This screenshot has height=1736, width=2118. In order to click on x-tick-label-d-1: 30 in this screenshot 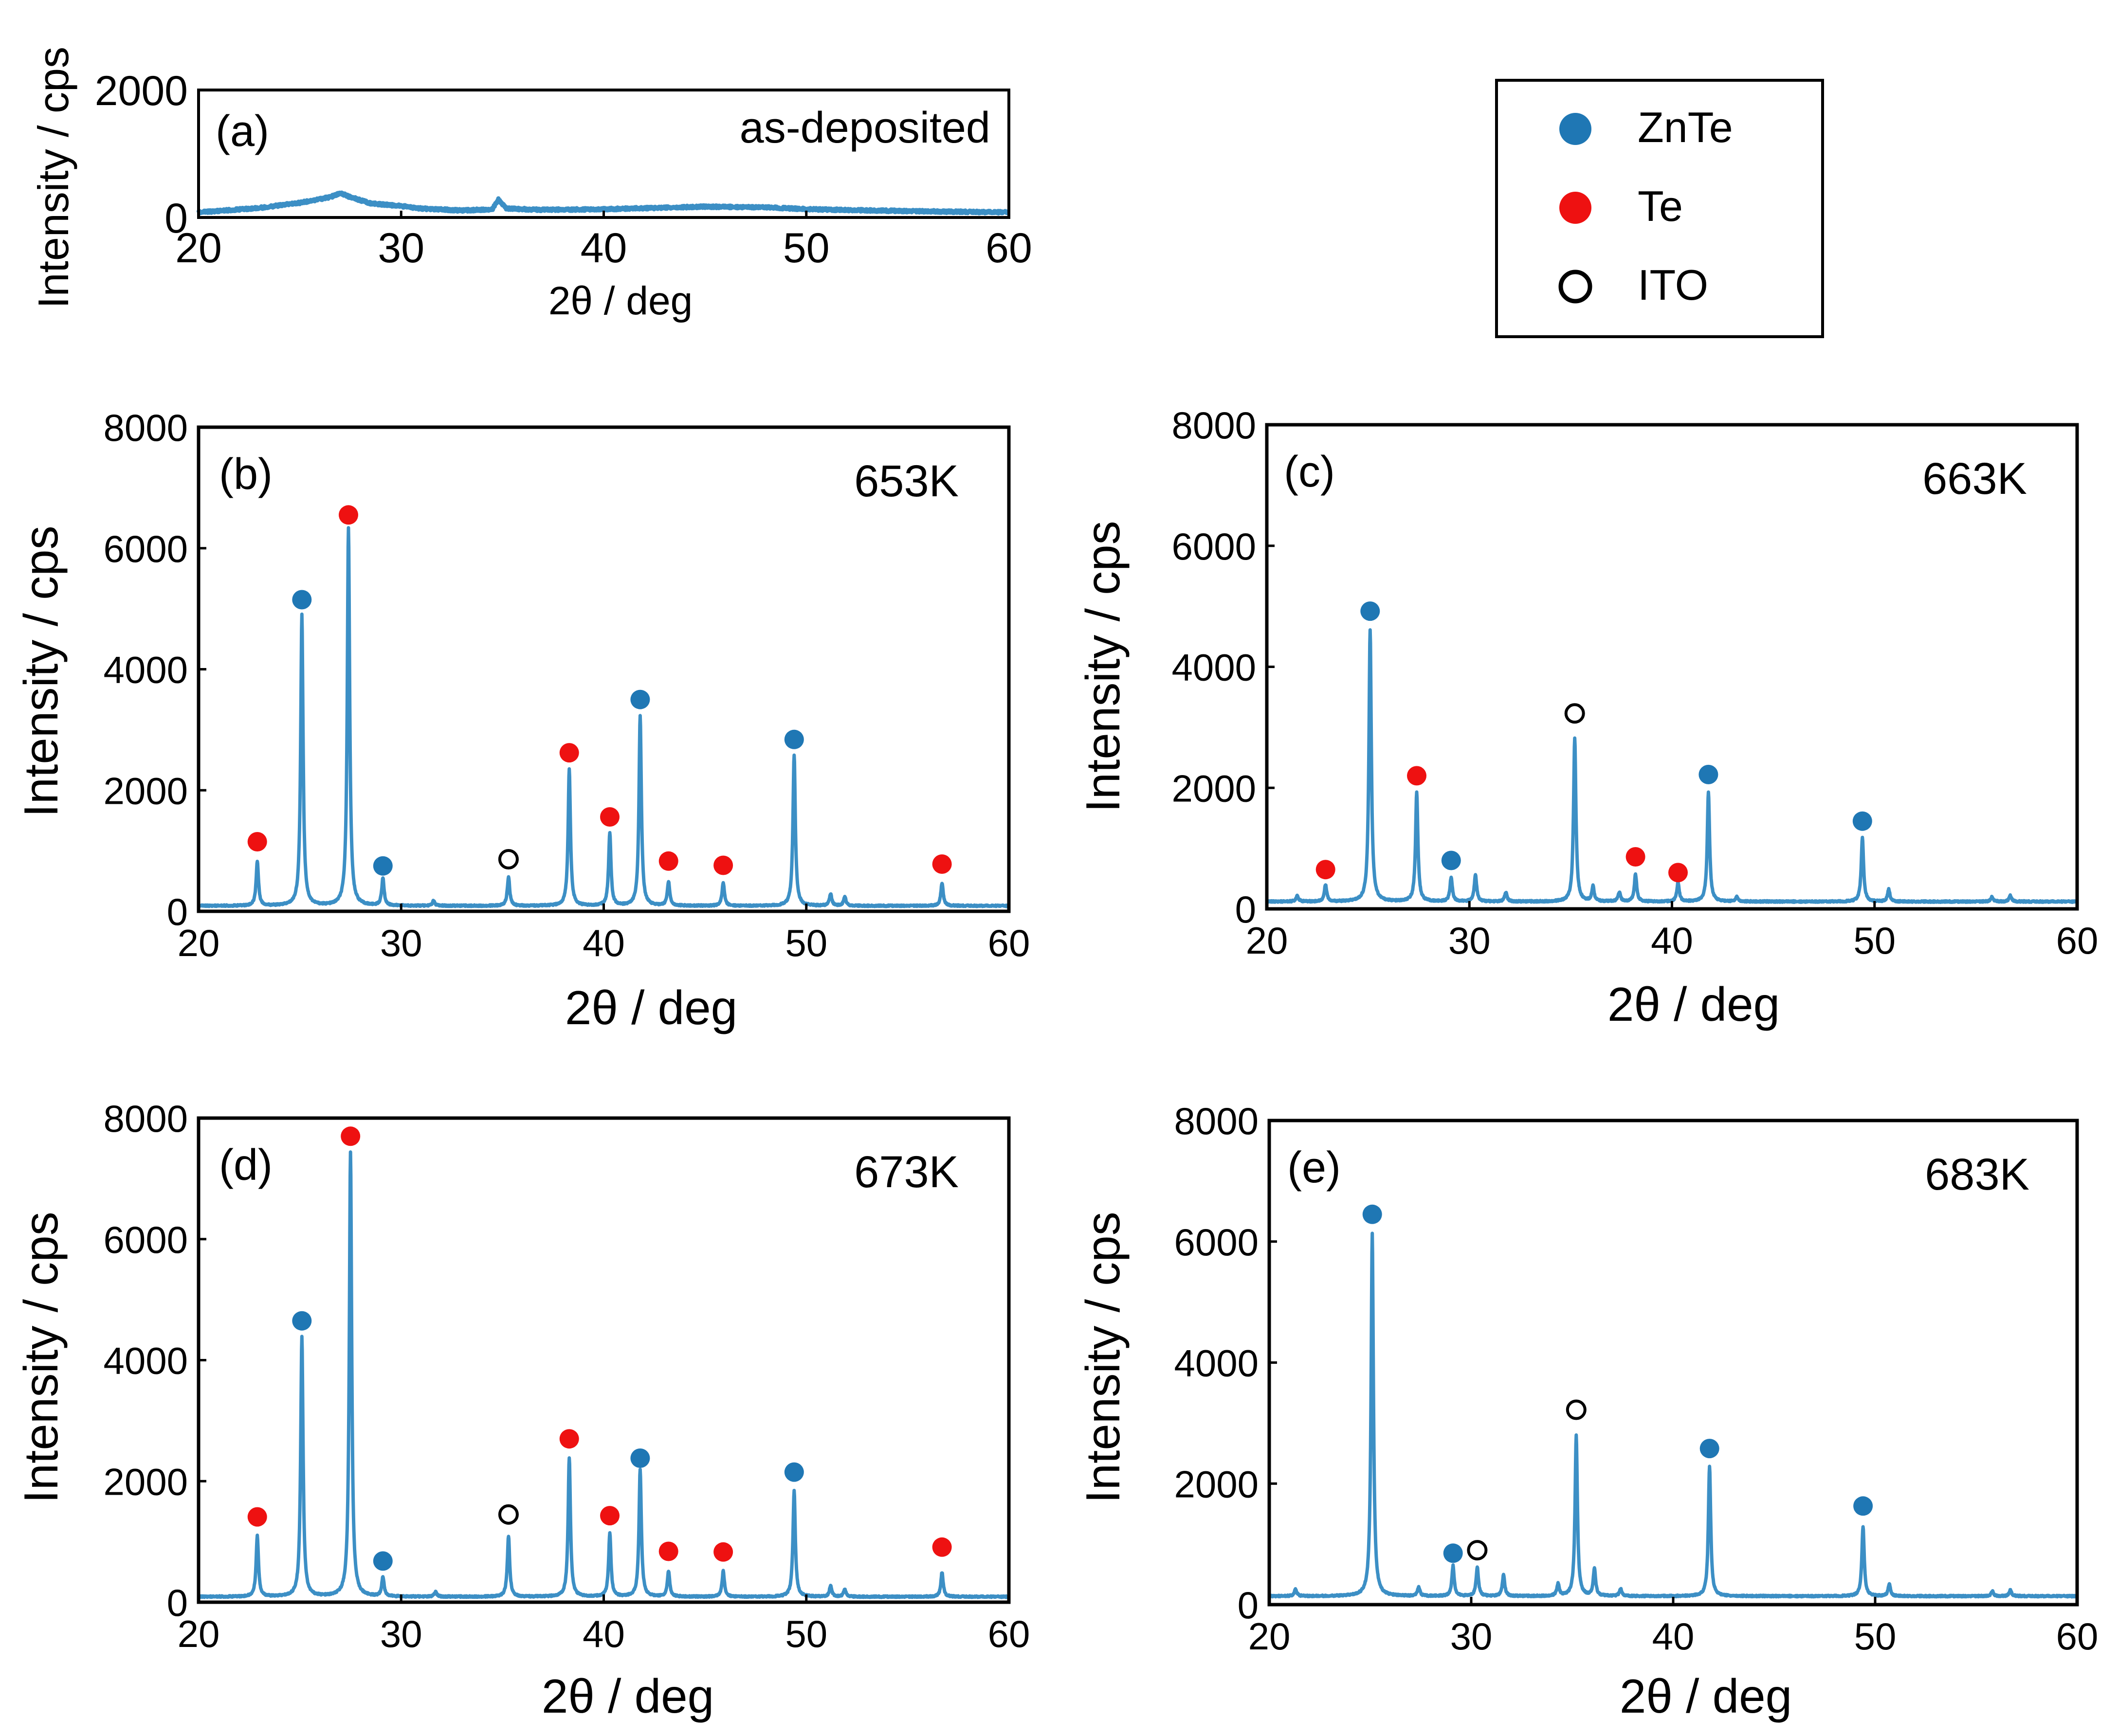, I will do `click(401, 1634)`.